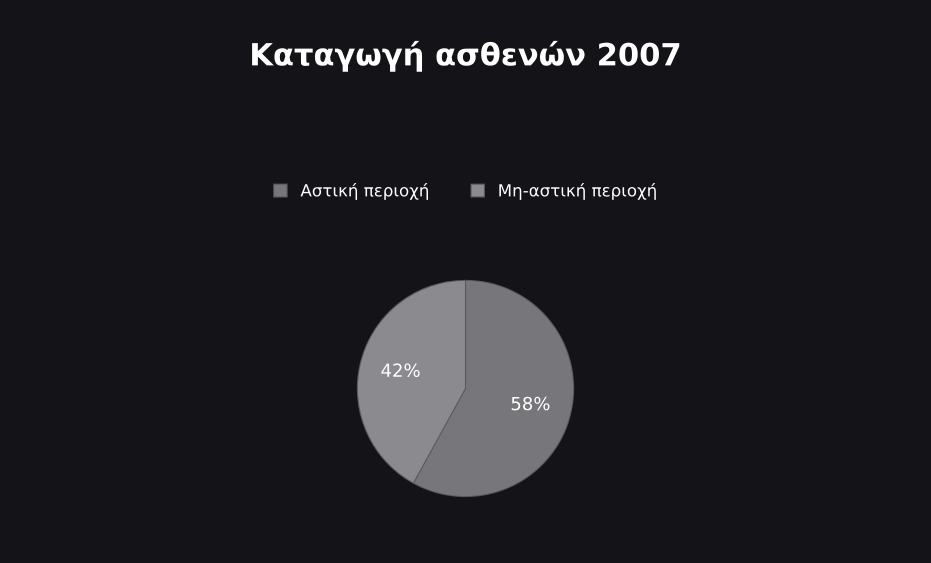 Image resolution: width=931 pixels, height=563 pixels. Describe the element at coordinates (400, 370) in the screenshot. I see `data-label: 42%` at that location.